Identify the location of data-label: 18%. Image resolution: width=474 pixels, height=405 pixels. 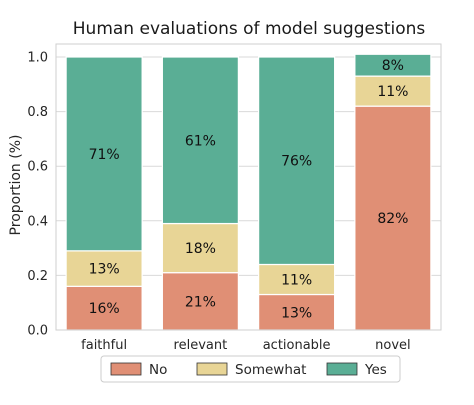
(200, 249).